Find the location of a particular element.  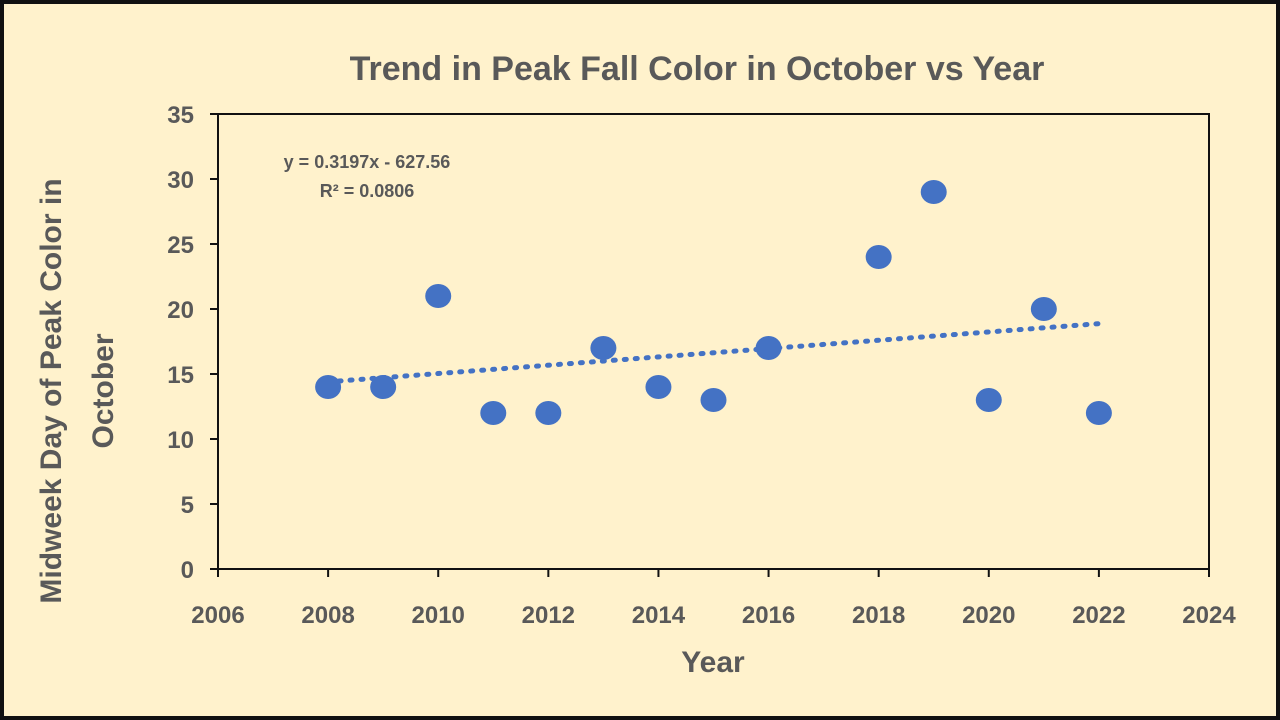

x-axis-title: Year is located at coordinates (713, 662).